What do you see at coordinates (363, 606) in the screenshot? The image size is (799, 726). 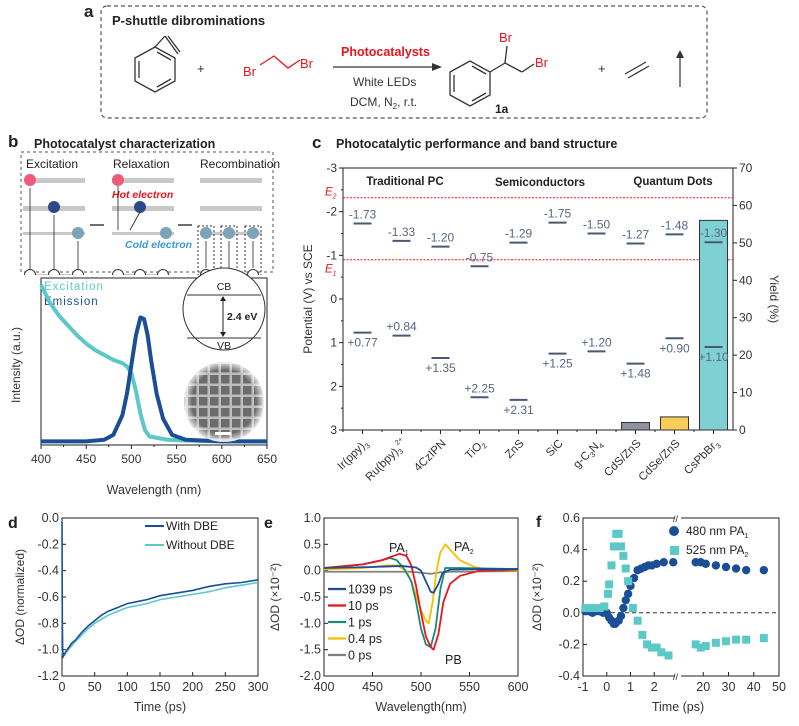 I see `legend-label-10-ps: 10 ps` at bounding box center [363, 606].